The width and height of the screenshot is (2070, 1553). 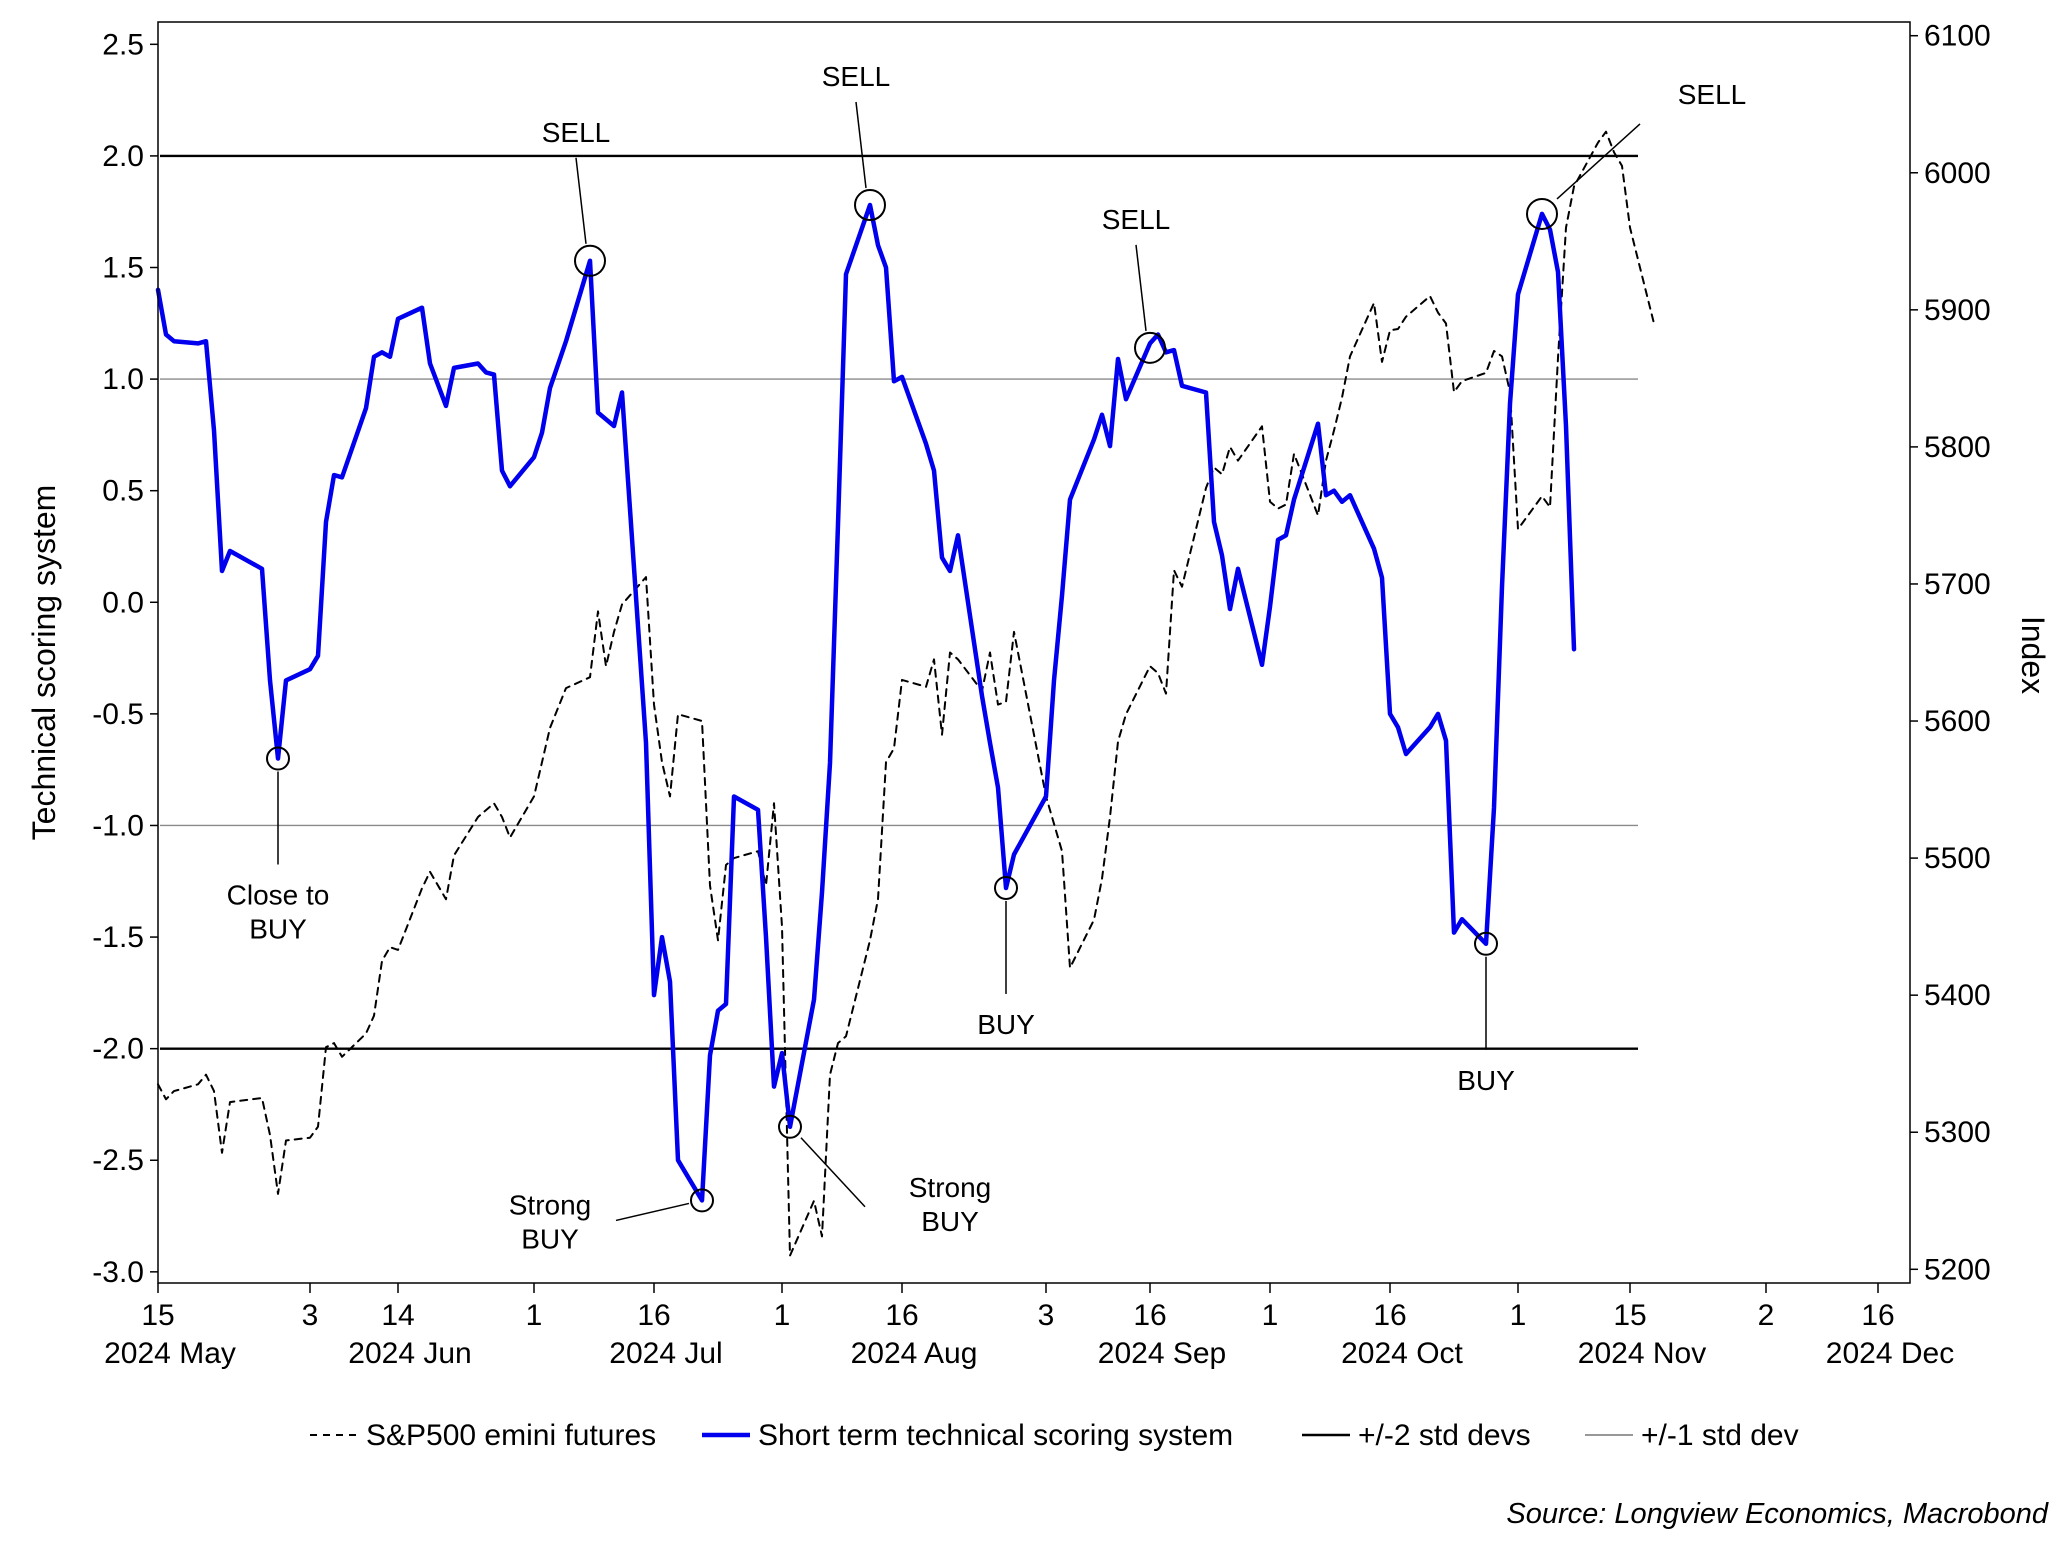 What do you see at coordinates (995, 1435) in the screenshot?
I see `legend-label: Short term technical scoring system` at bounding box center [995, 1435].